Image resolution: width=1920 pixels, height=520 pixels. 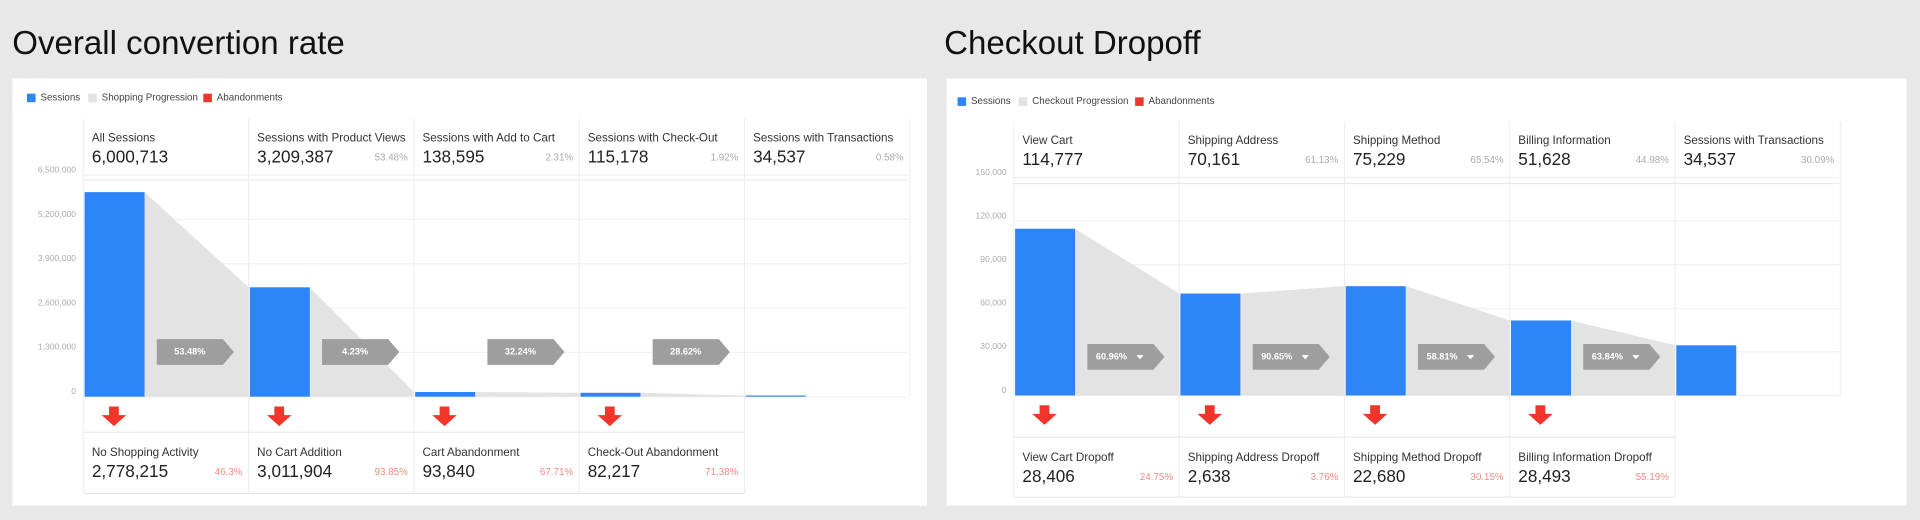 I want to click on y-tick-label: 1,300,000, so click(x=57, y=347).